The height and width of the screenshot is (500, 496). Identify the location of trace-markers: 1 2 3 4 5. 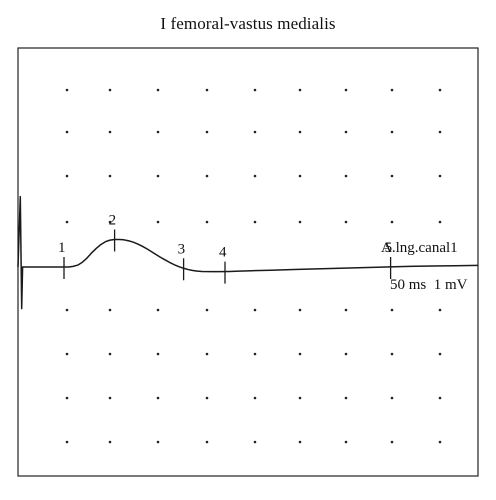
(225, 248).